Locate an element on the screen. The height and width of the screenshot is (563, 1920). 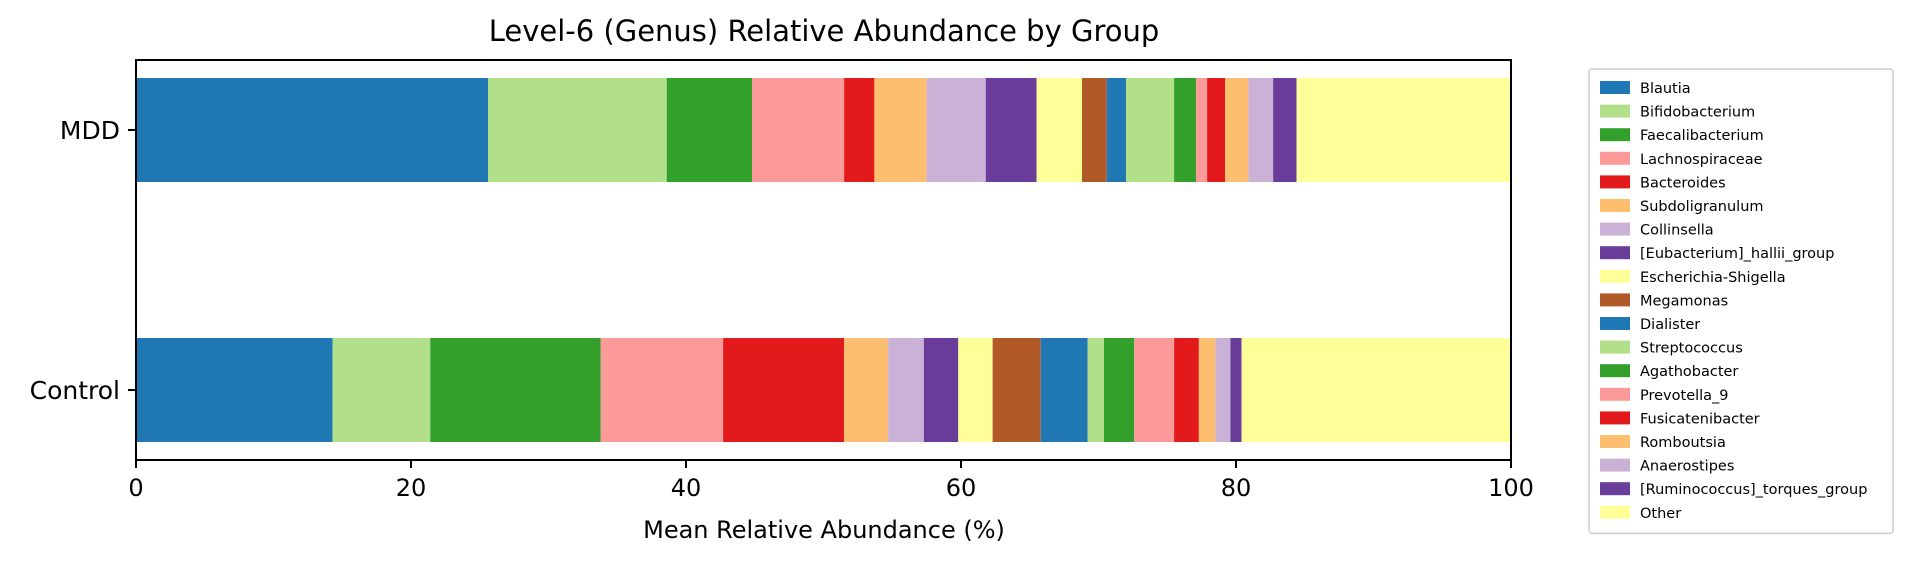
legend-label: [Eubacterium]_hallii_group is located at coordinates (1737, 254).